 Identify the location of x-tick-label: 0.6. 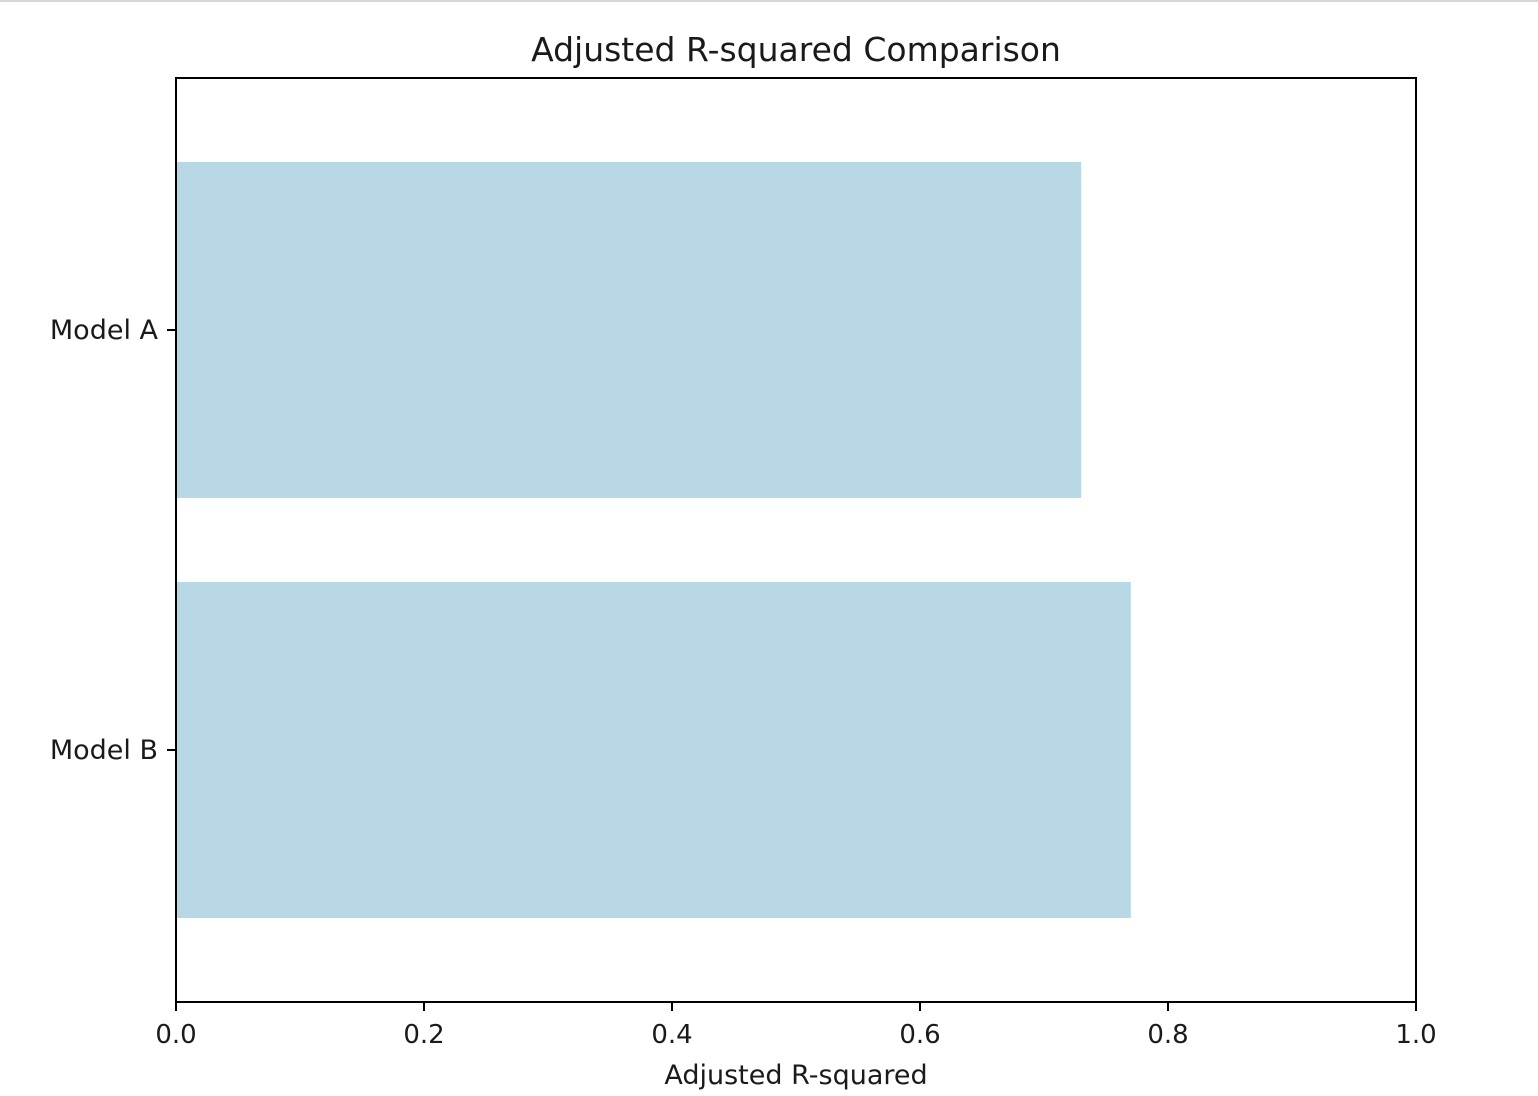
(919, 1035).